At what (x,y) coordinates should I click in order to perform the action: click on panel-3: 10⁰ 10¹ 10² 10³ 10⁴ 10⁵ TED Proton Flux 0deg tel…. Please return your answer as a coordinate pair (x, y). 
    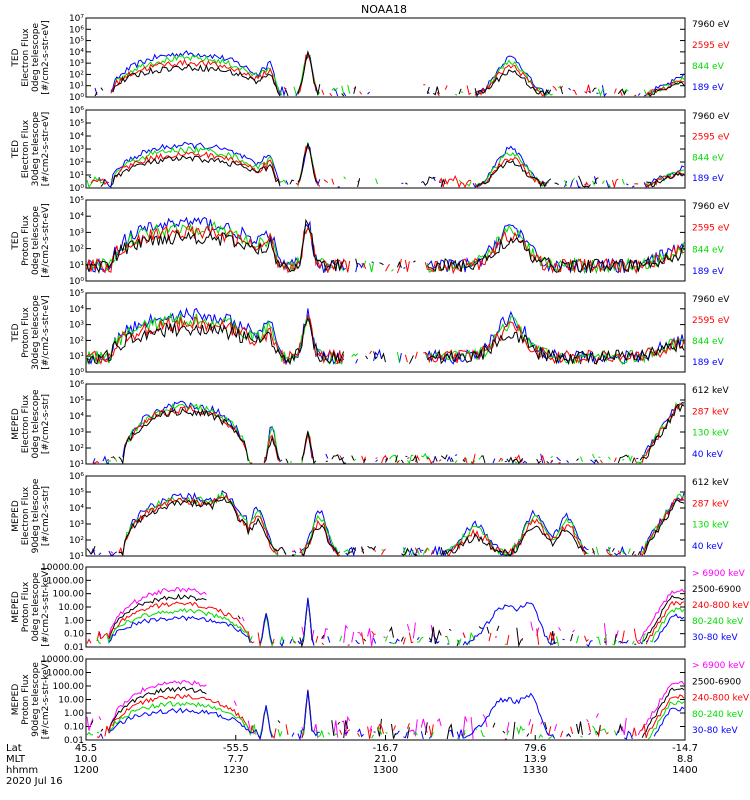
    Looking at the image, I should click on (370, 241).